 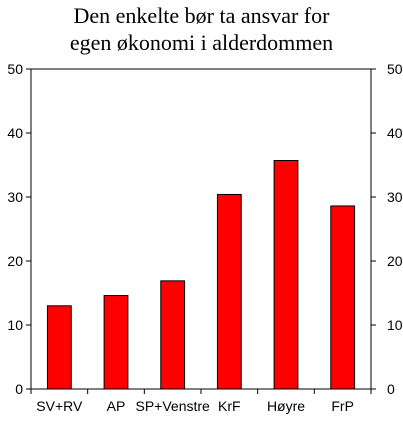 I want to click on left-tick-label: 0, so click(x=19, y=389).